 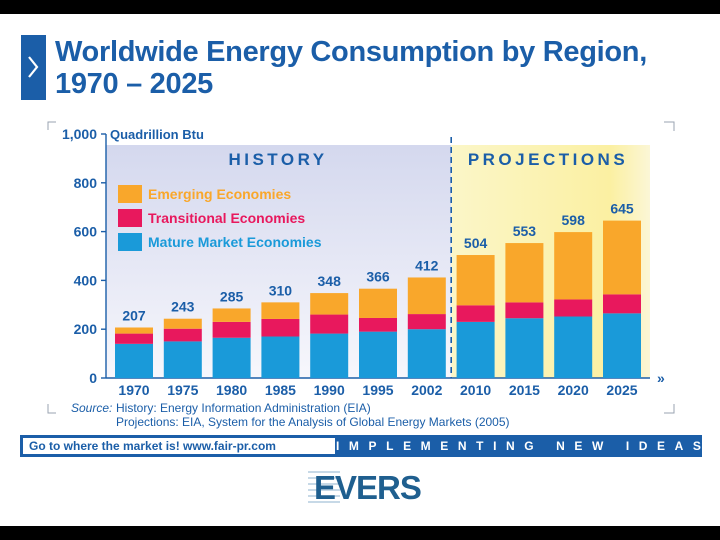 What do you see at coordinates (475, 390) in the screenshot?
I see `x-tick-label: 2010` at bounding box center [475, 390].